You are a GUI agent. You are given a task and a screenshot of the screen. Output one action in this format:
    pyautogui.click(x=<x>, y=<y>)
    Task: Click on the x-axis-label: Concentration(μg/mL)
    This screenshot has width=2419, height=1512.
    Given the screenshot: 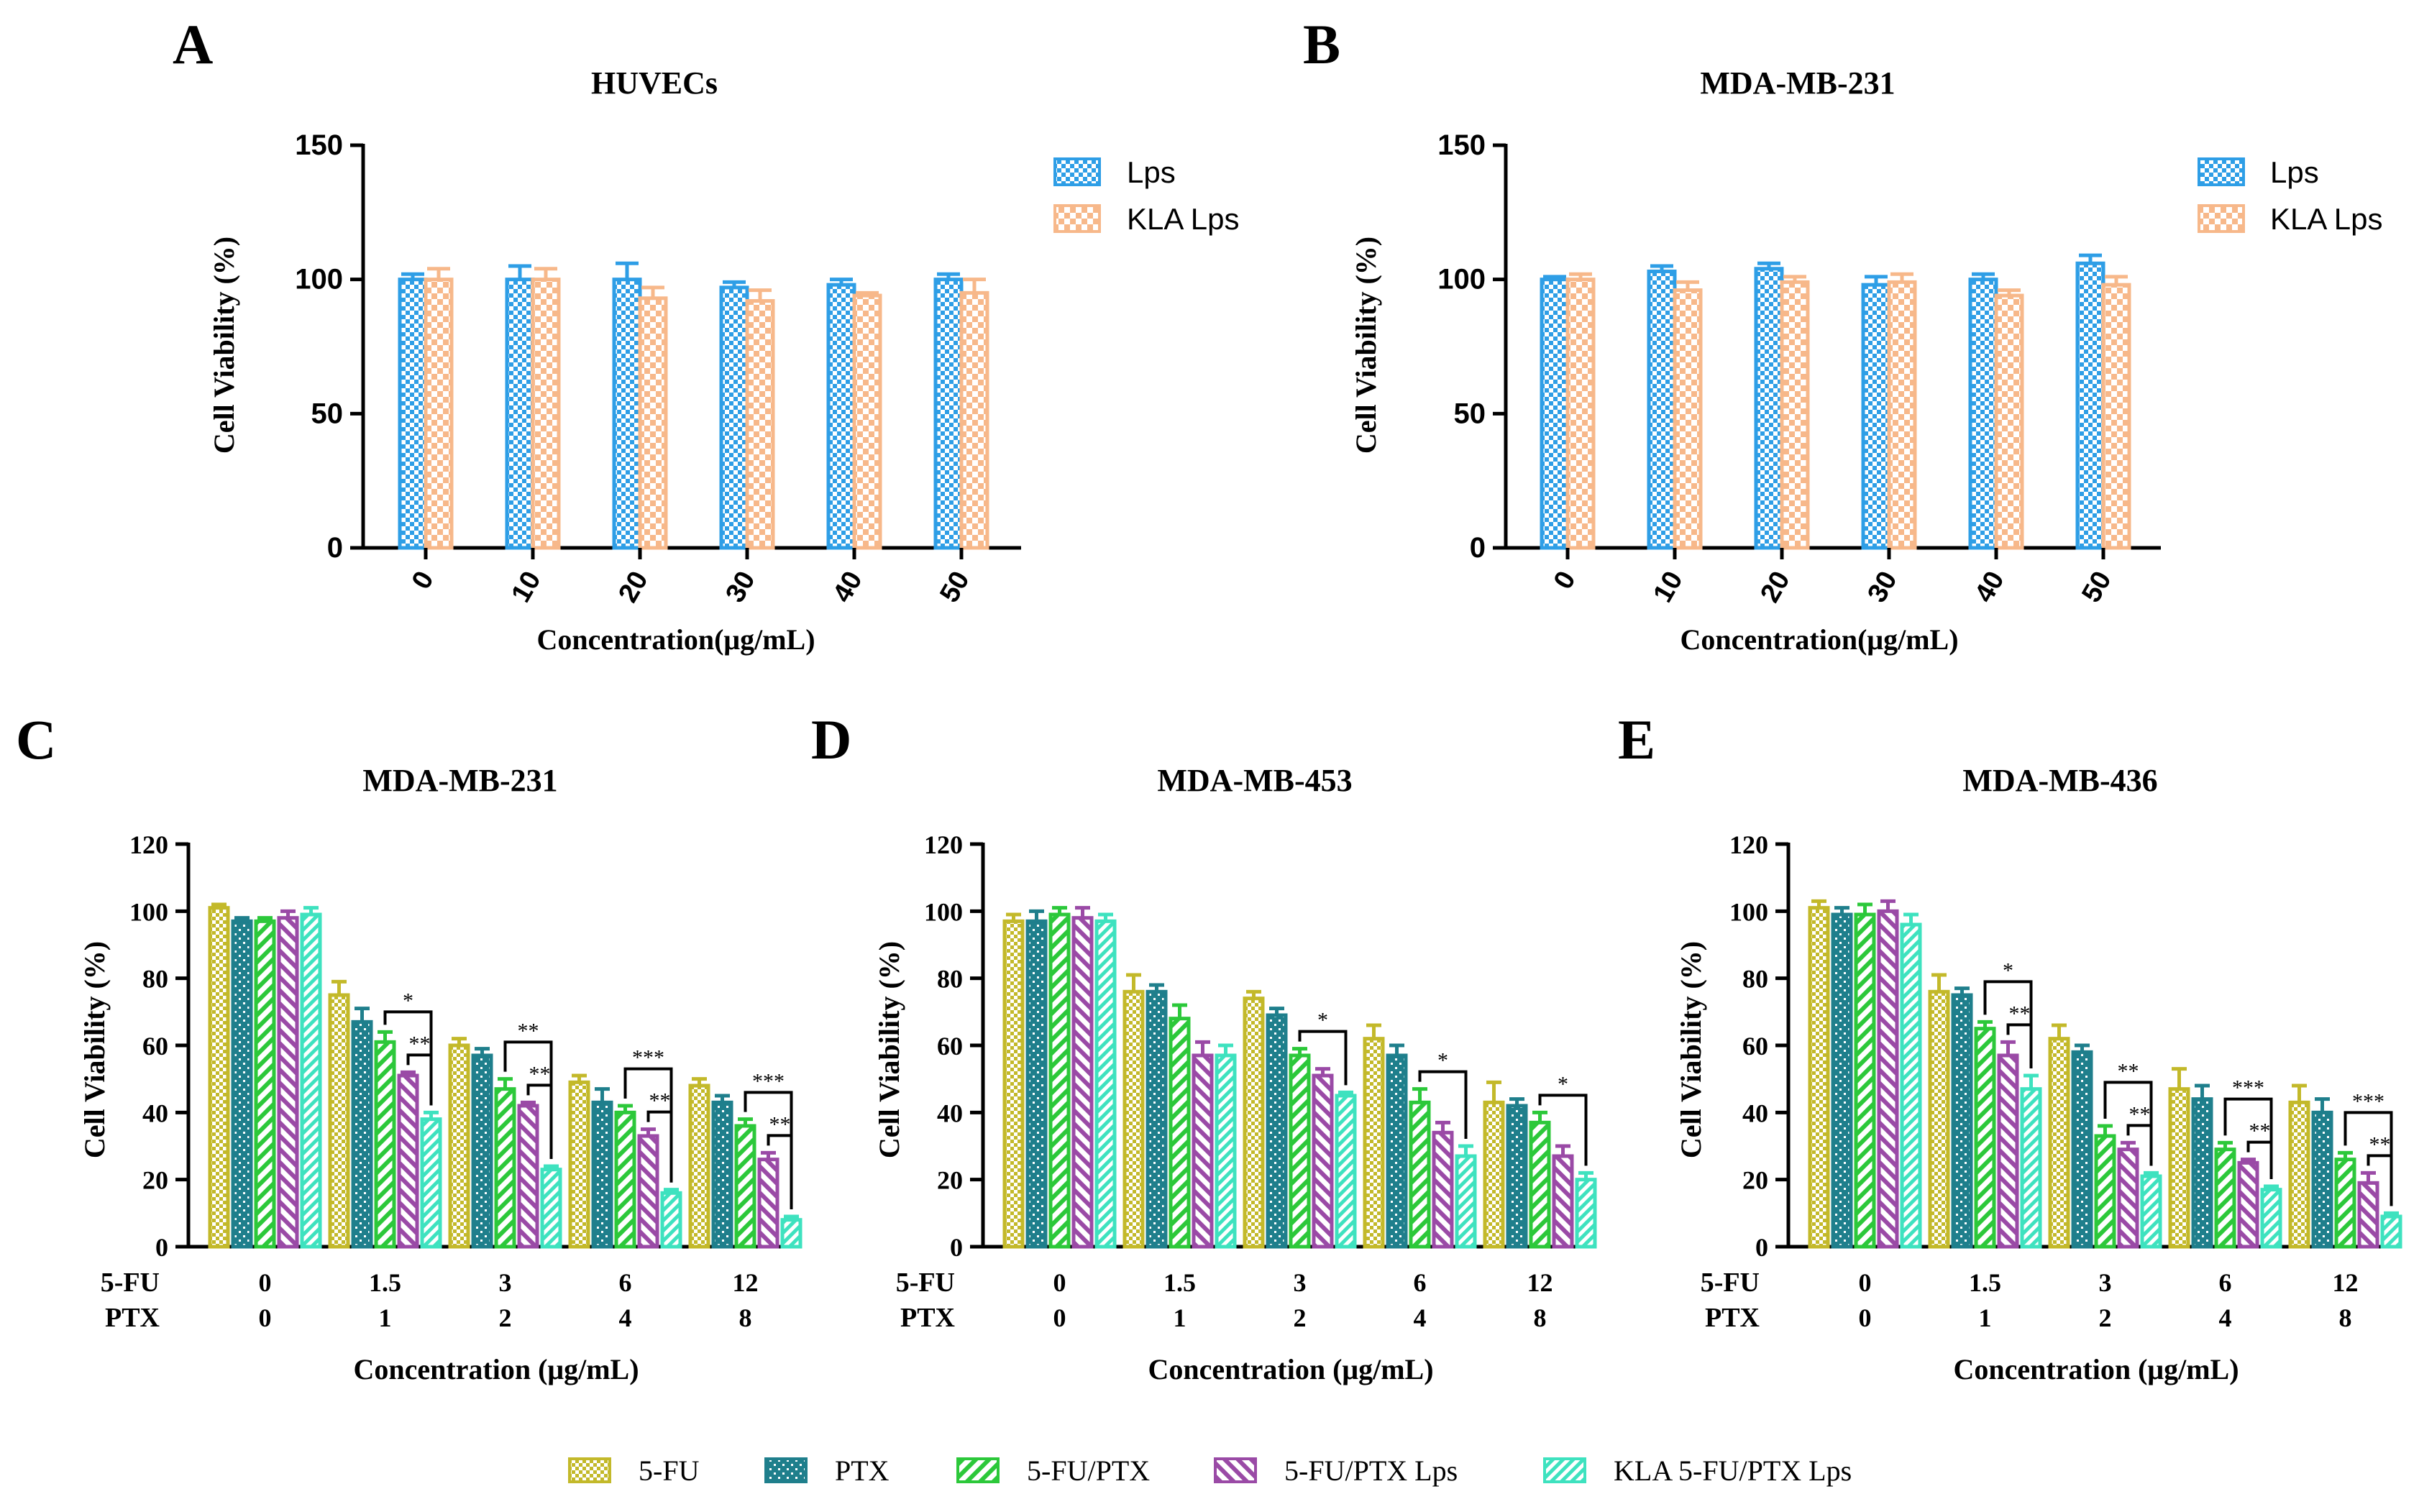 What is the action you would take?
    pyautogui.click(x=1819, y=639)
    